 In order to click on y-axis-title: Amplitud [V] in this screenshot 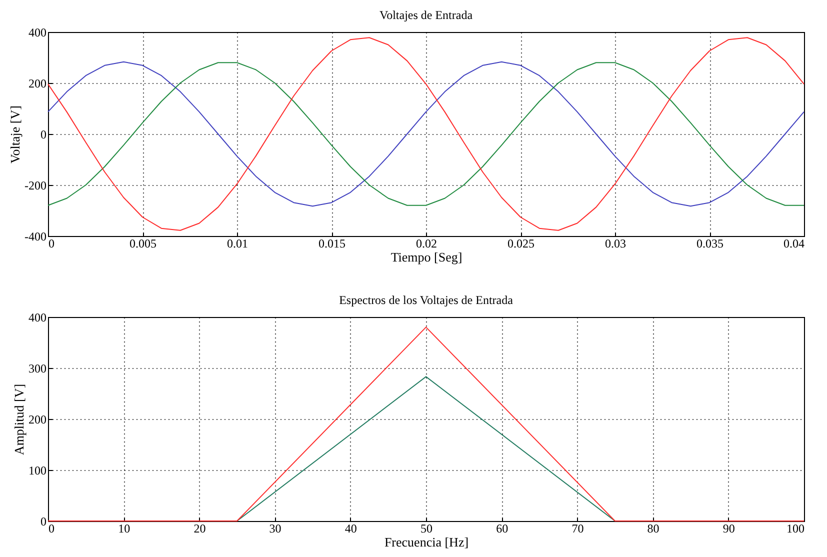, I will do `click(19, 420)`.